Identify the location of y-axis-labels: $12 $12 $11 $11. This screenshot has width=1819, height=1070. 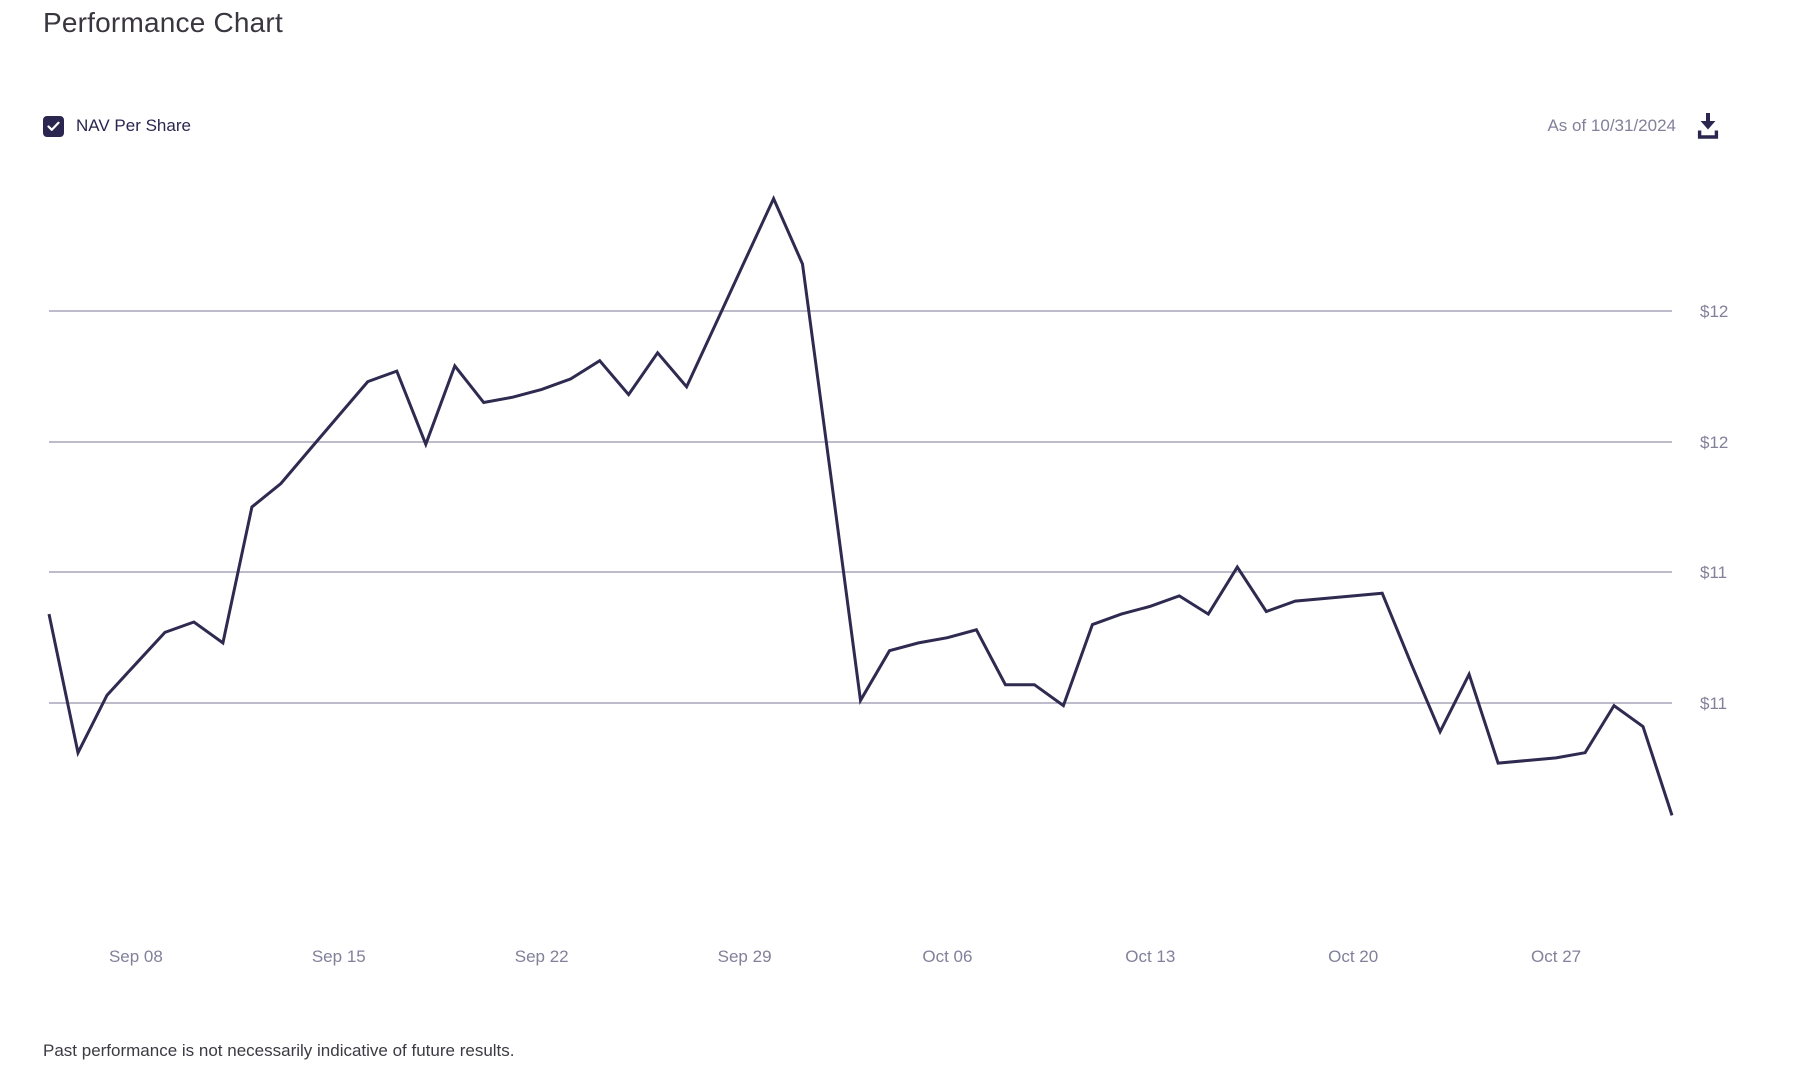
(1714, 507).